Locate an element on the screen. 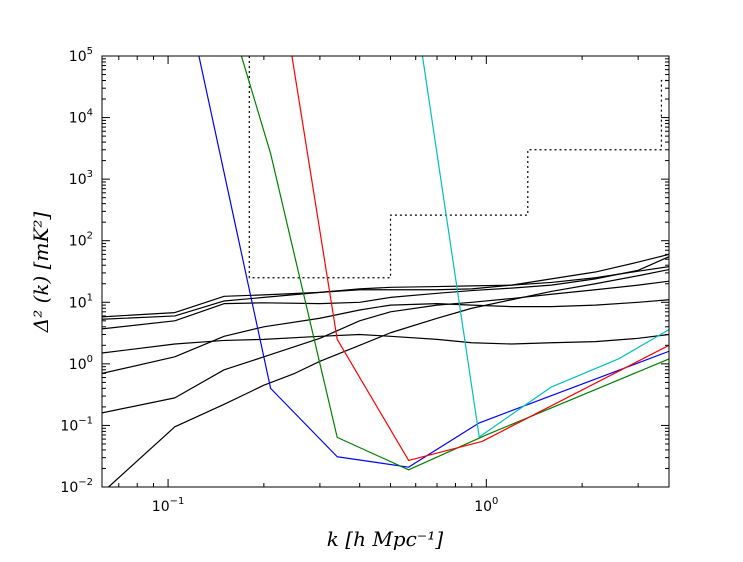 The width and height of the screenshot is (743, 562). y-tick-label: 10⁻¹ is located at coordinates (76, 424).